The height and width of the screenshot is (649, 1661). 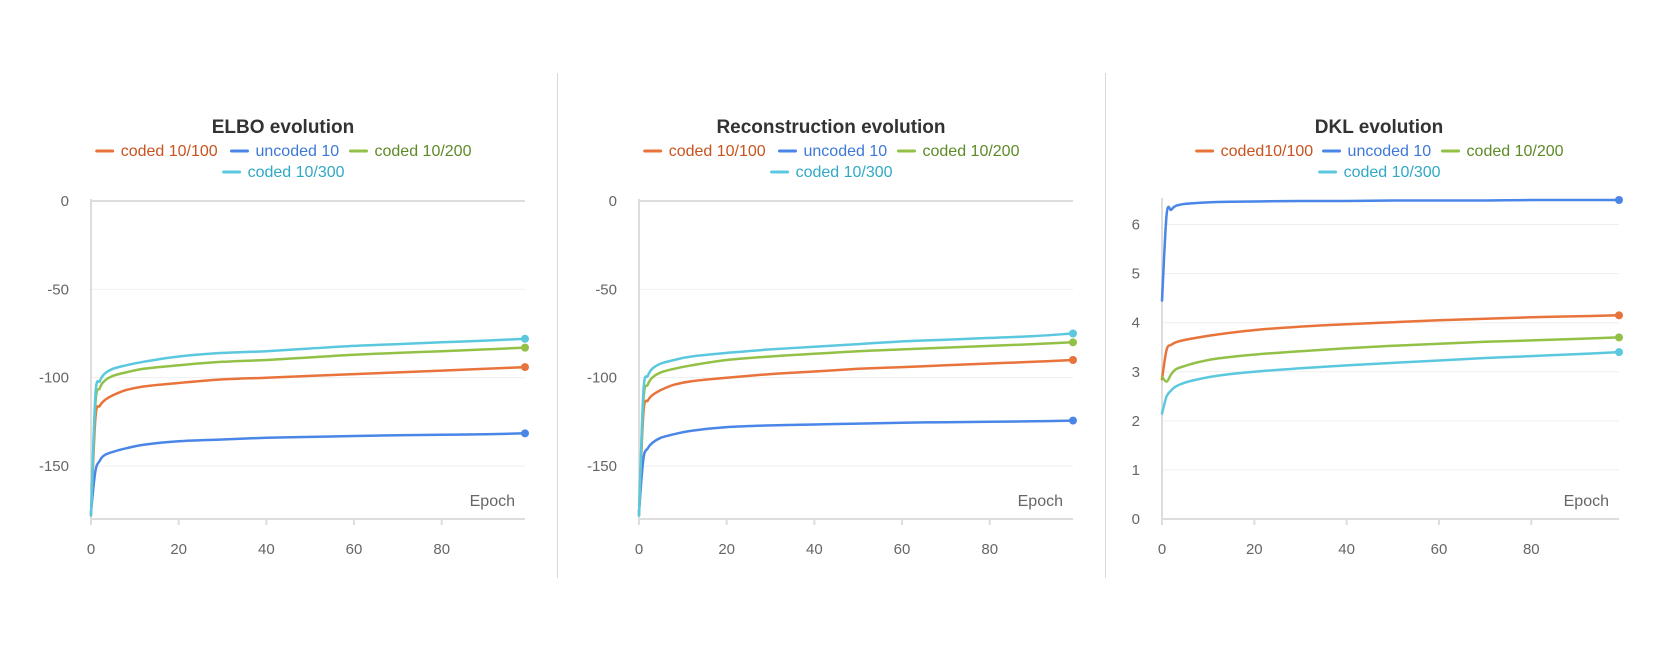 I want to click on chart-title: DKL evolution, so click(x=1379, y=127).